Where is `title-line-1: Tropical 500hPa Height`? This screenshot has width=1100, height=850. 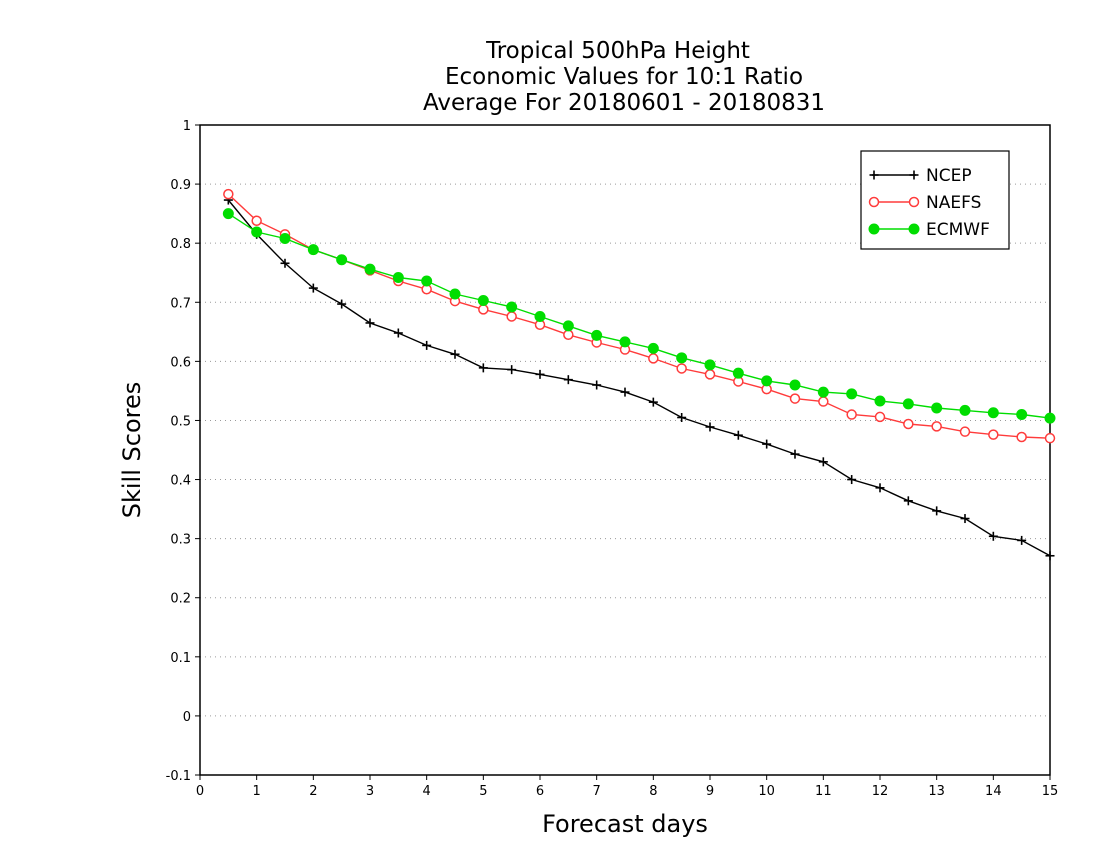
title-line-1: Tropical 500hPa Height is located at coordinates (617, 51).